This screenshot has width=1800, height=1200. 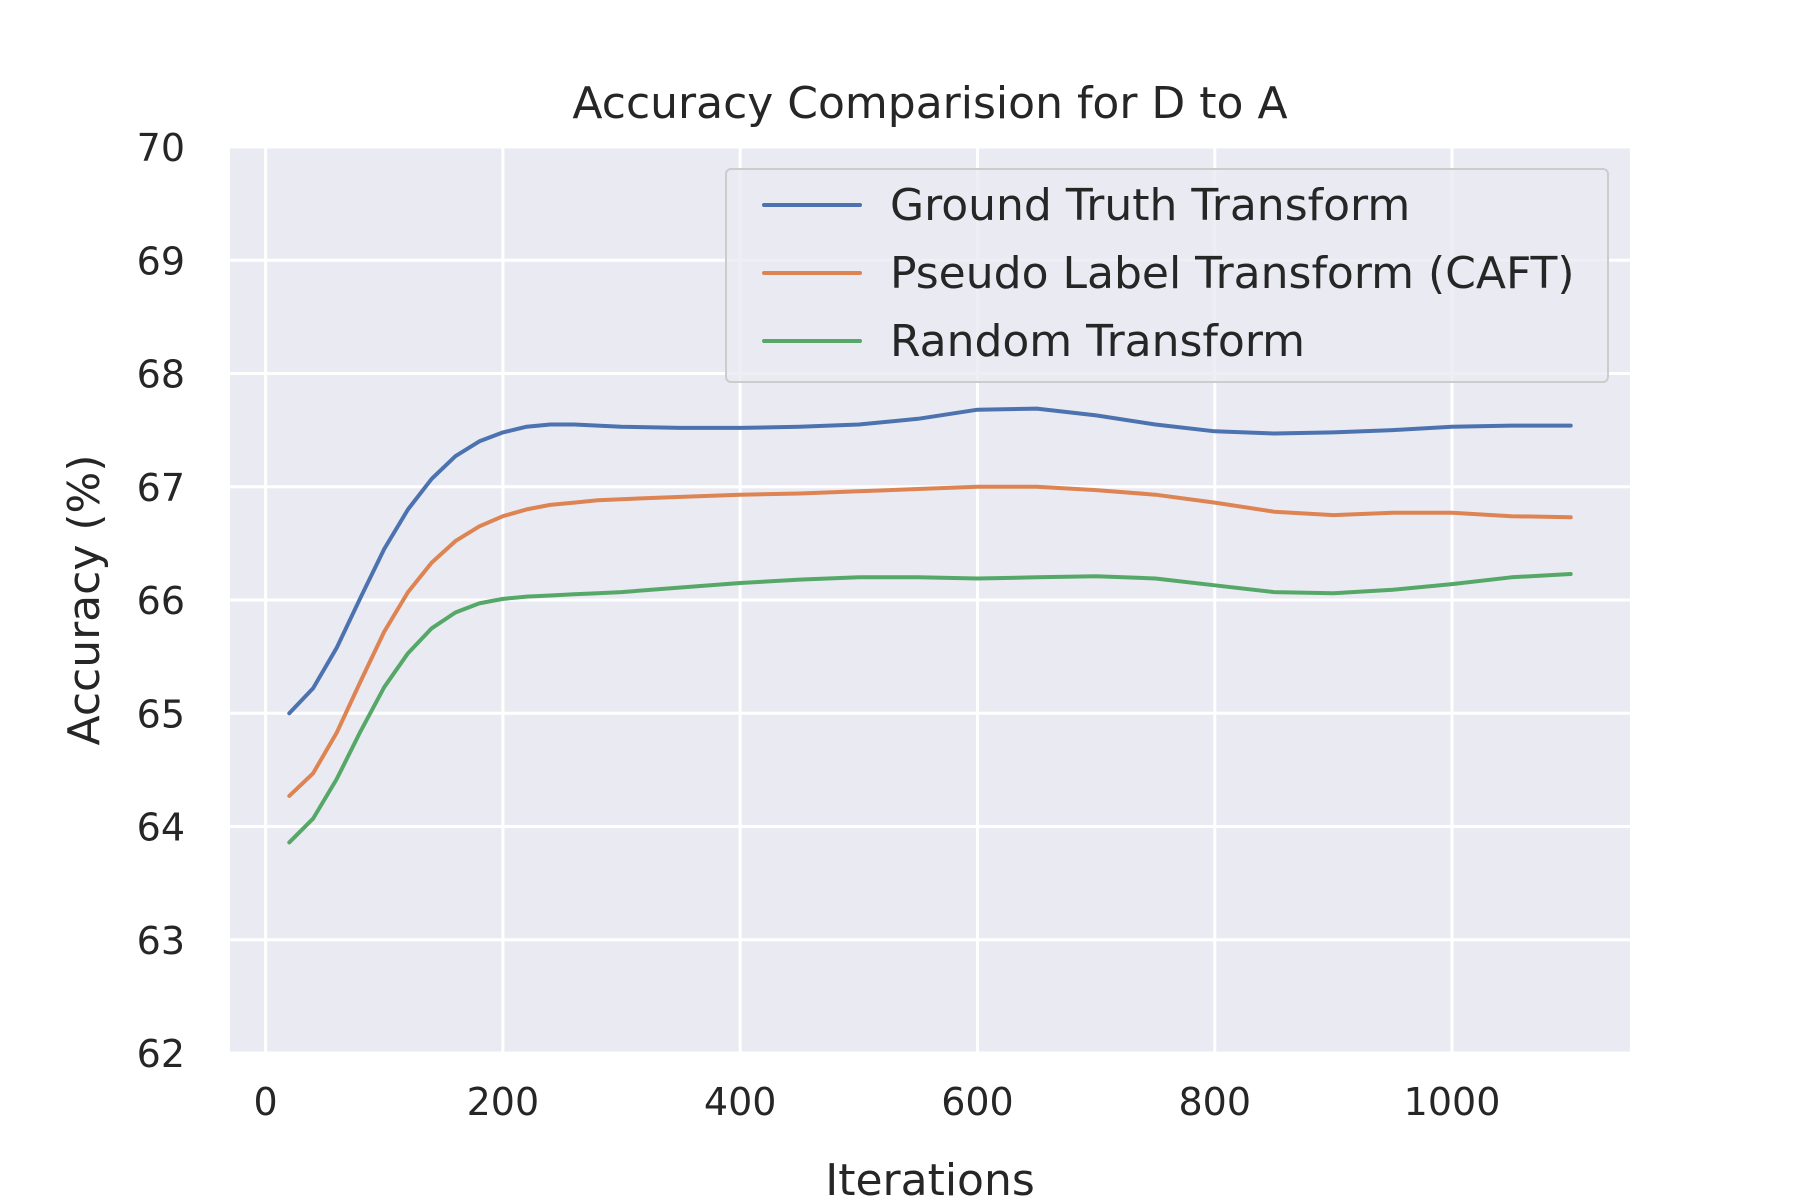 What do you see at coordinates (503, 1102) in the screenshot?
I see `x-tick-label: 200` at bounding box center [503, 1102].